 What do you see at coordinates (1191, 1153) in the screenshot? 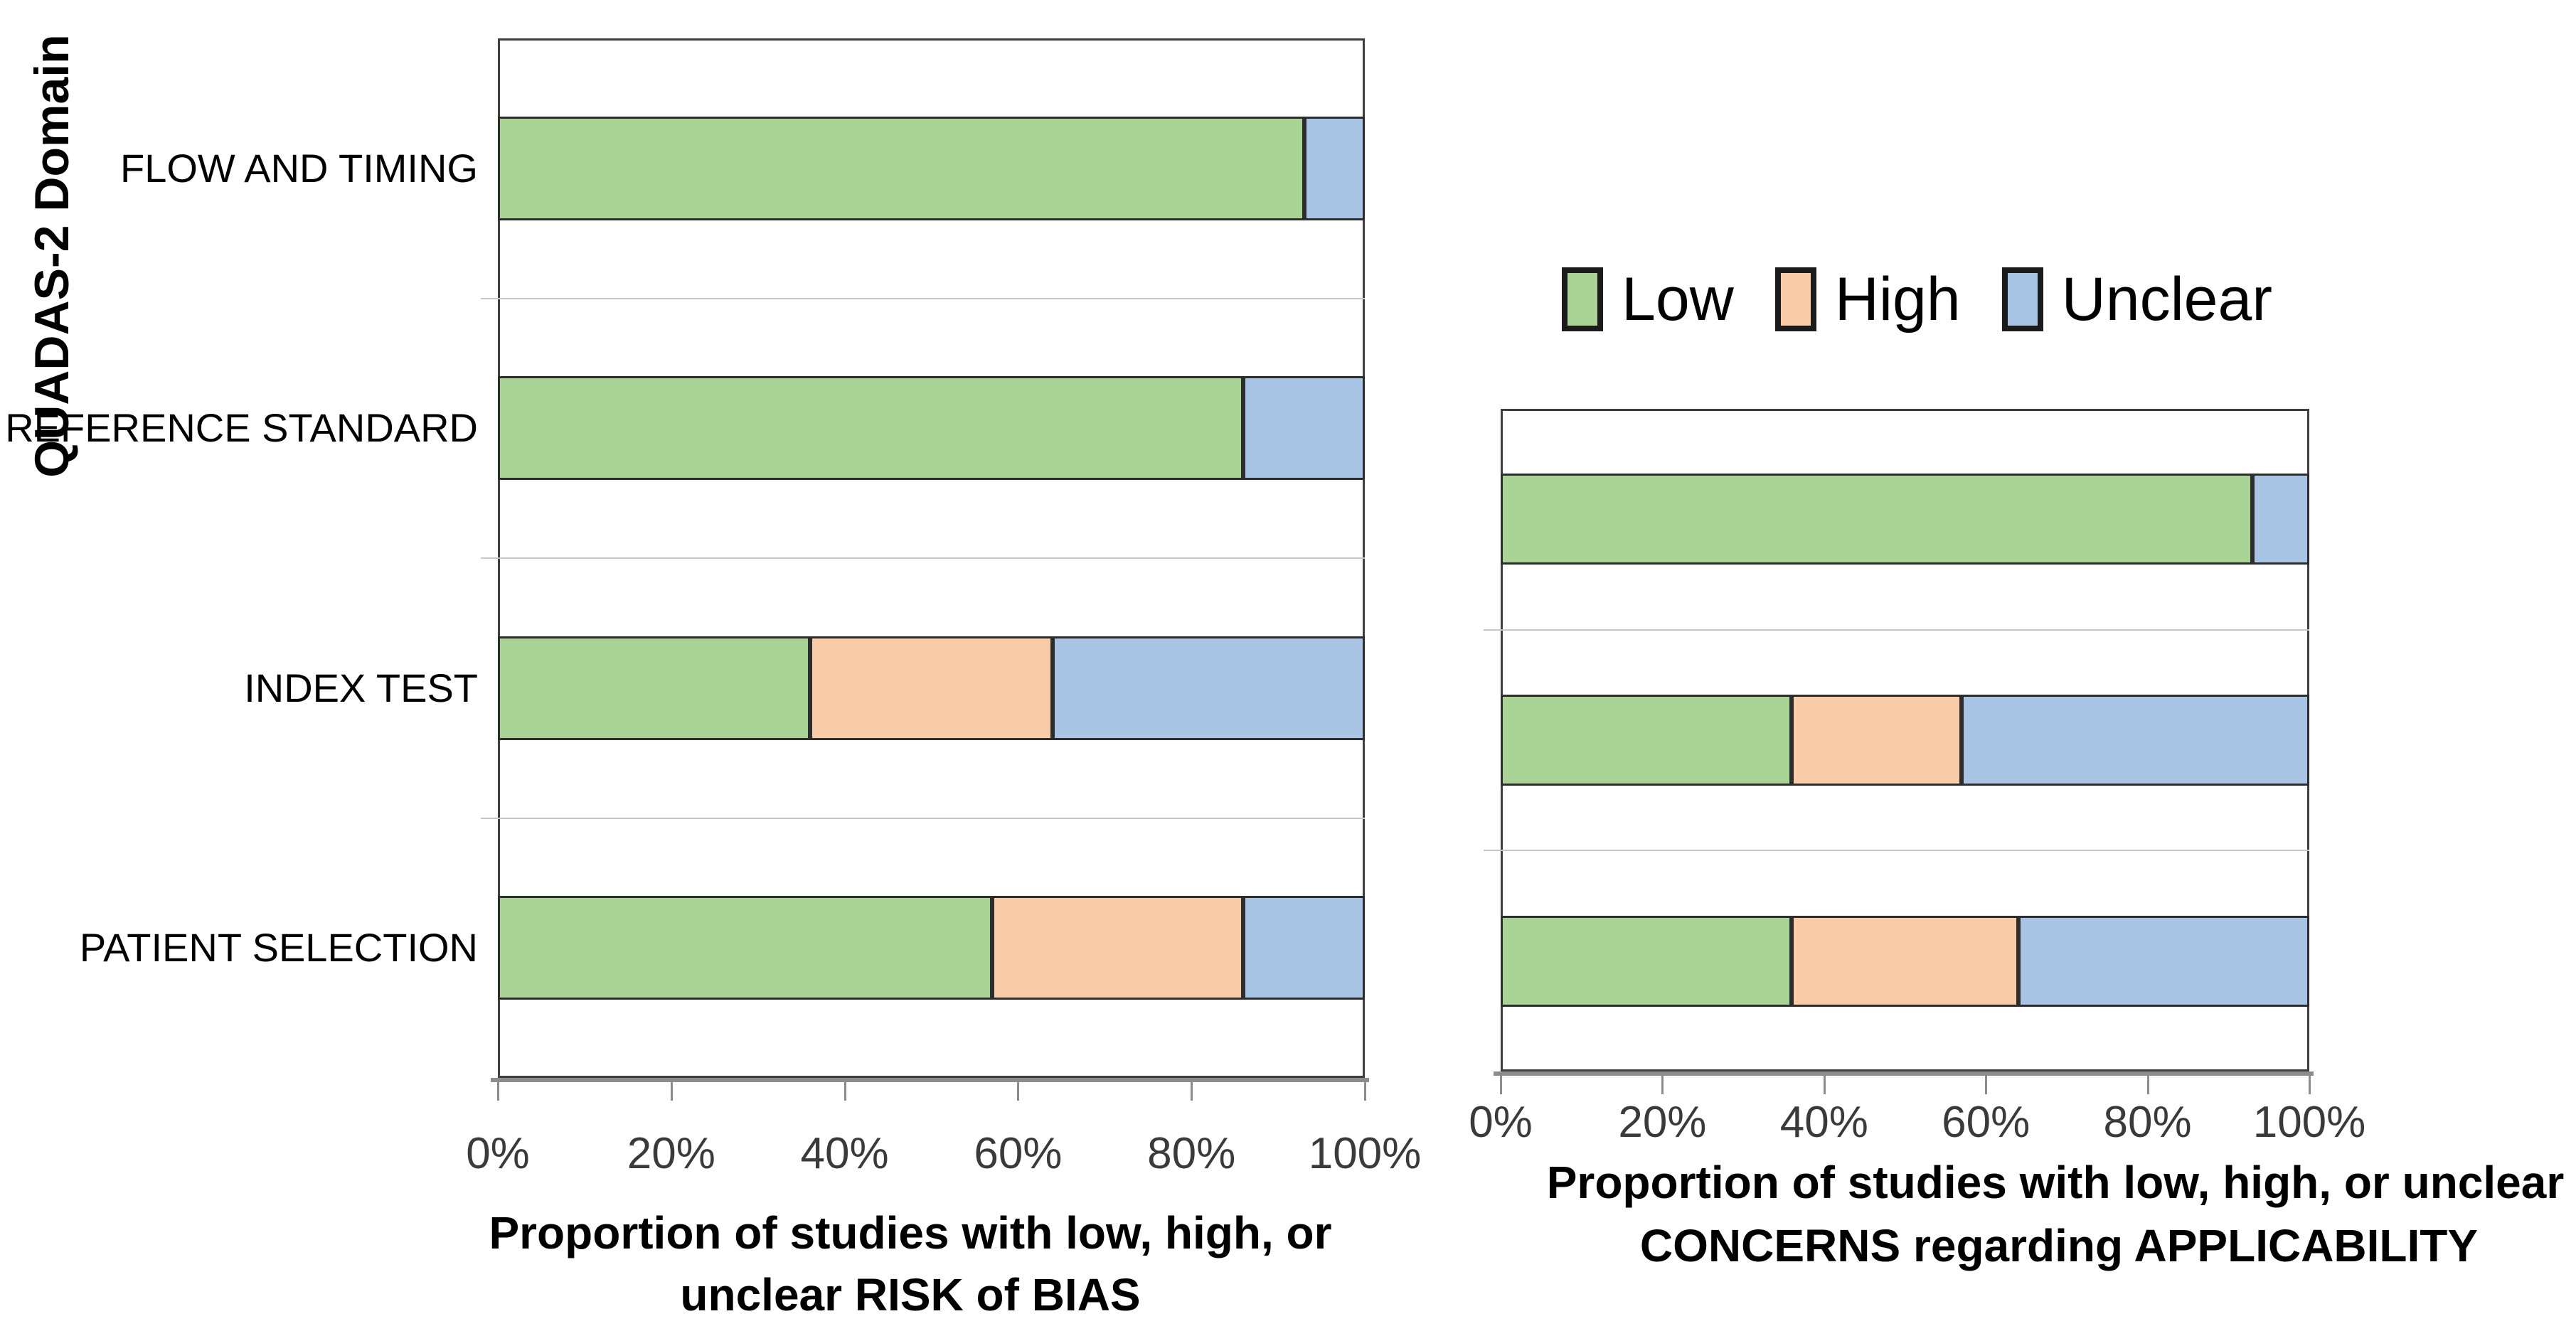
I see `left-x-tick-label: 80%` at bounding box center [1191, 1153].